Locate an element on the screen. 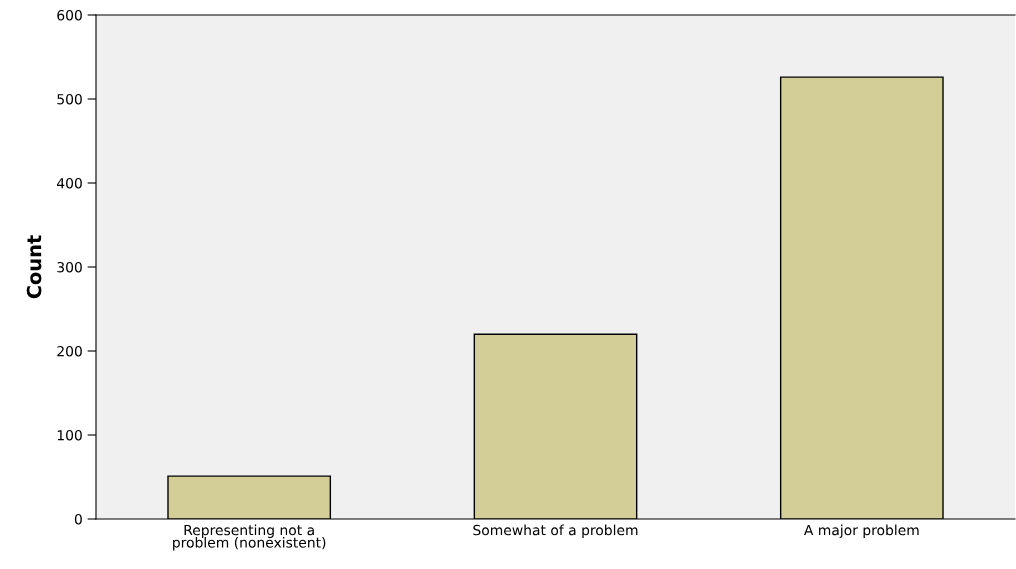 The width and height of the screenshot is (1016, 569). y-tick-label: 400 is located at coordinates (69, 183).